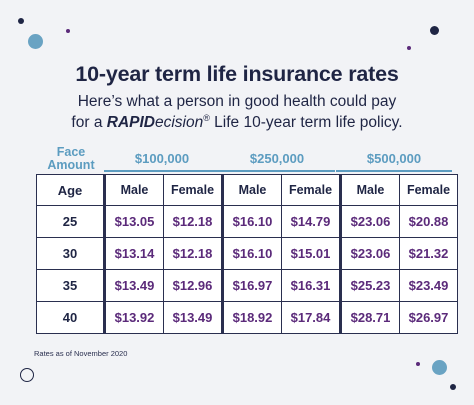 The image size is (474, 405). Describe the element at coordinates (179, 123) in the screenshot. I see `brand-name-rest: ecision` at that location.